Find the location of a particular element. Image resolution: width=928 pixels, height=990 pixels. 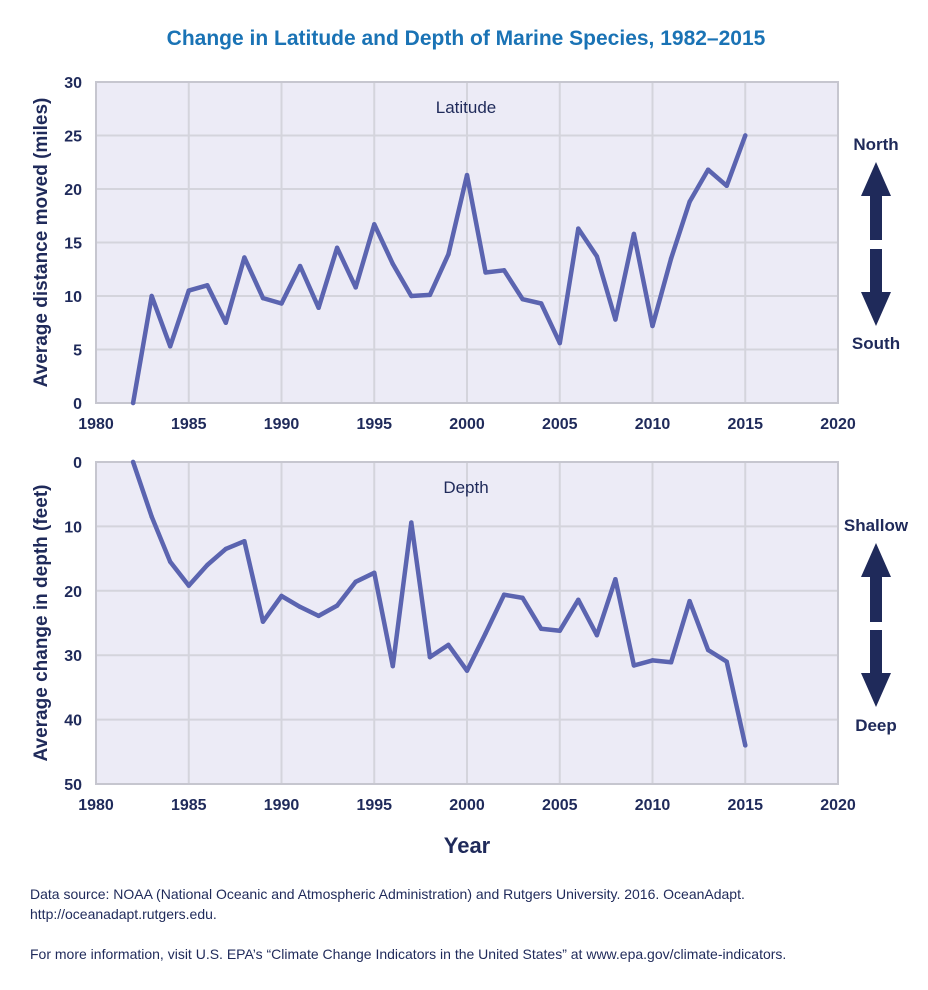

x-tick-label: 1990 is located at coordinates (282, 424).